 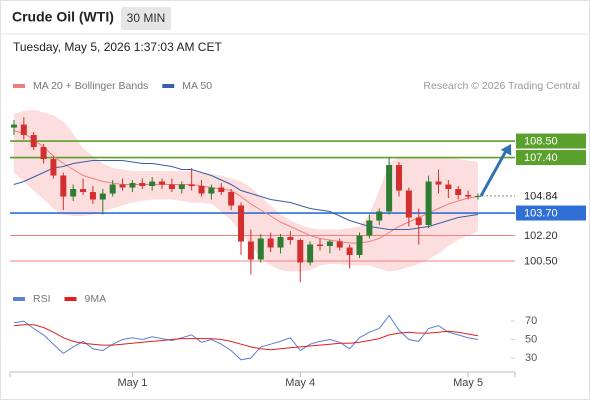 I want to click on level-label: 107.40, so click(x=541, y=158).